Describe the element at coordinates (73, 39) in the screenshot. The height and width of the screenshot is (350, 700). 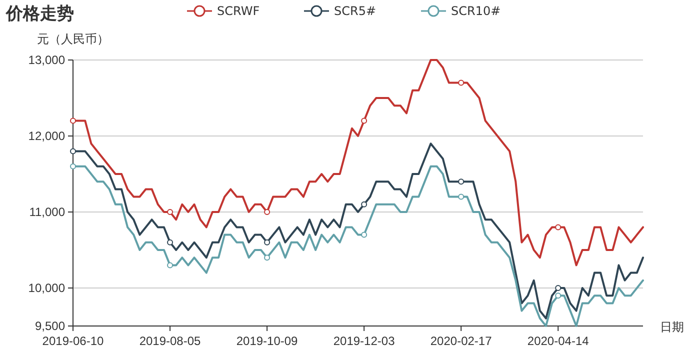
I see `y-axis-title: 元（人民币）` at that location.